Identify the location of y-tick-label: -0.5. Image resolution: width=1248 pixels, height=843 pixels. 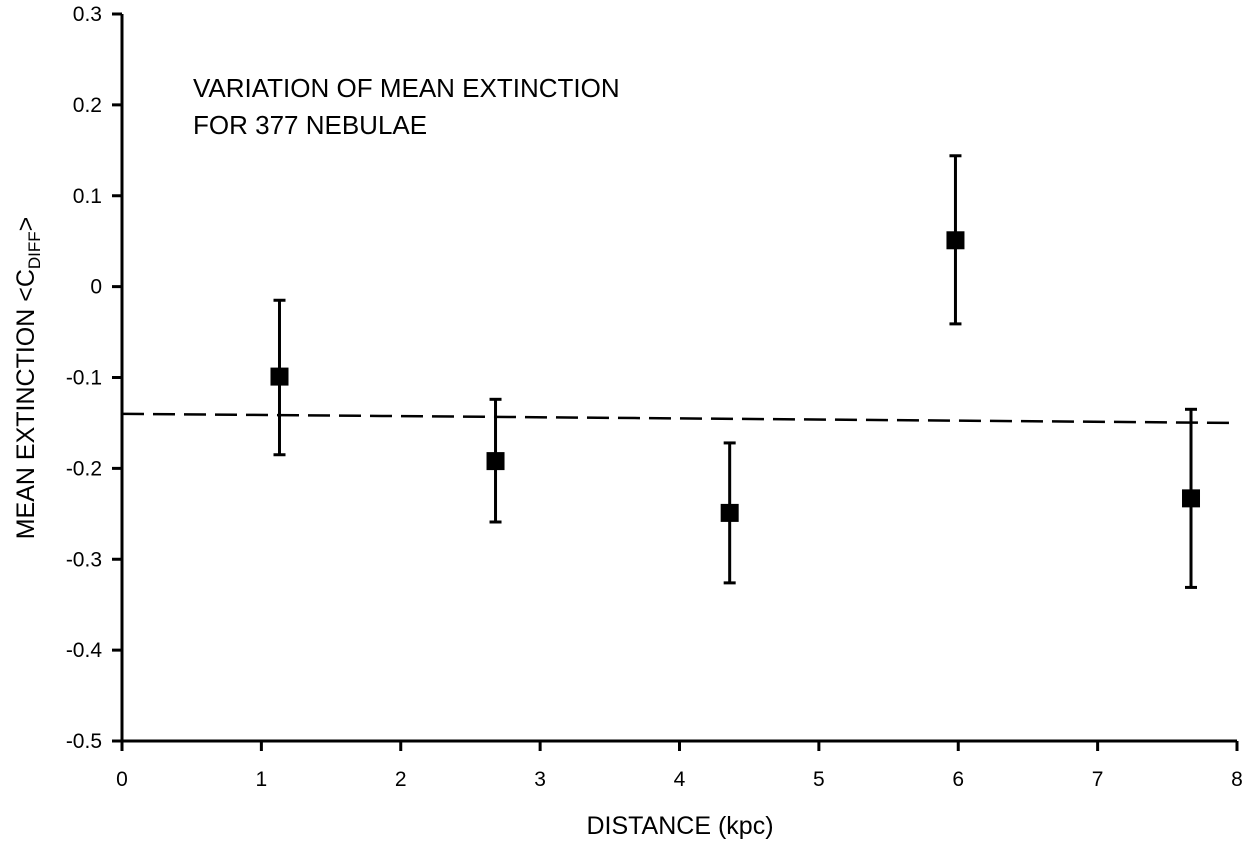
(84, 741).